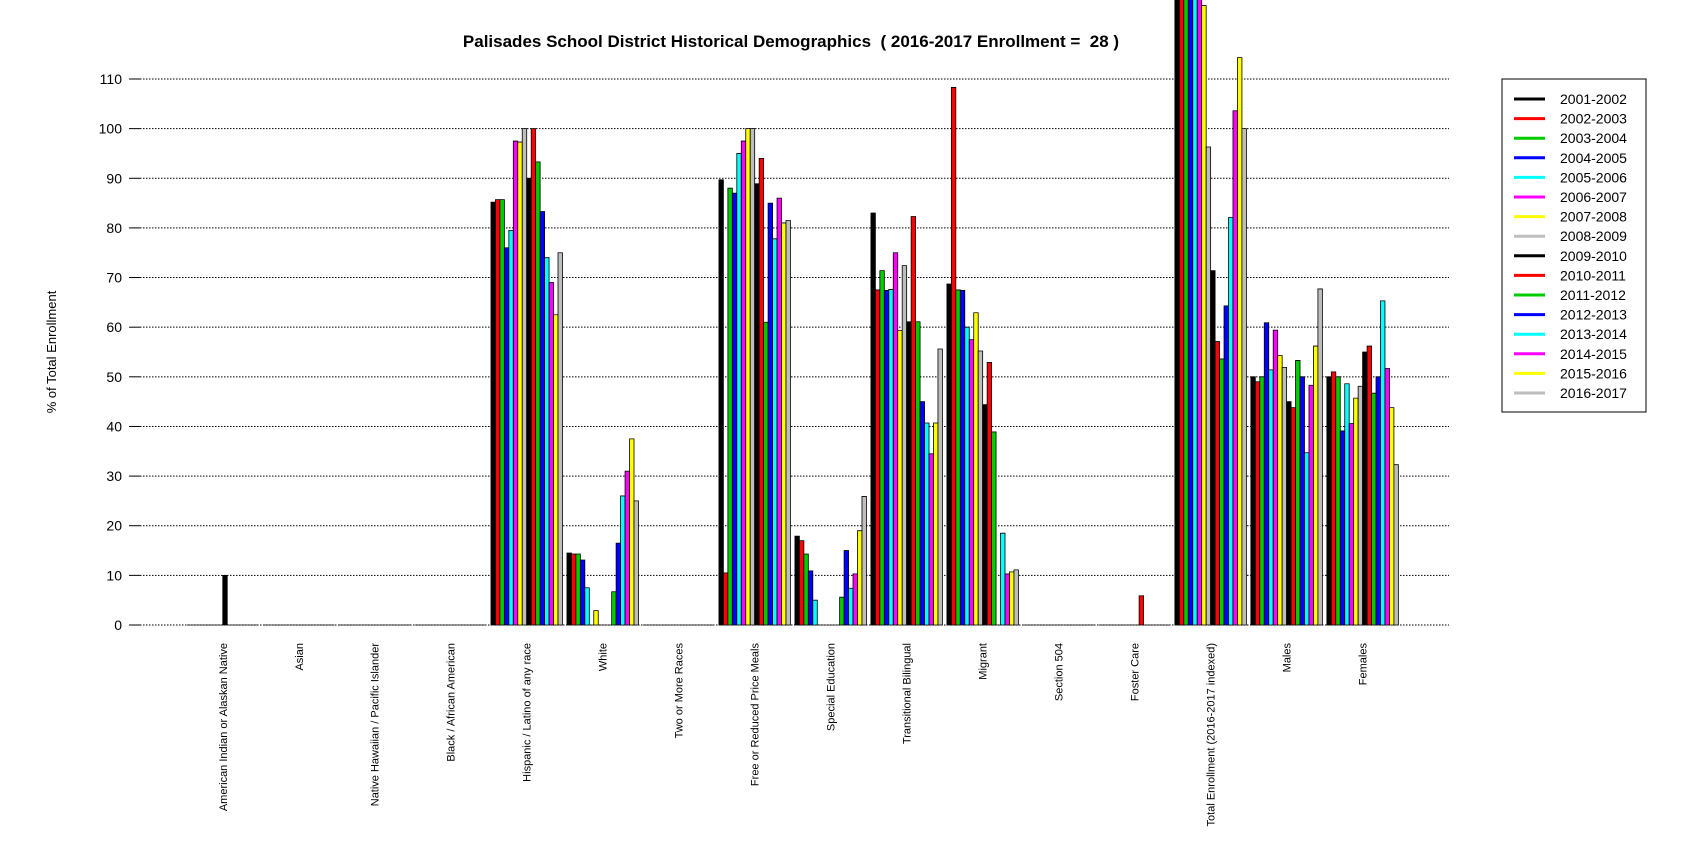  I want to click on legend-label: 2015-2016, so click(1593, 373).